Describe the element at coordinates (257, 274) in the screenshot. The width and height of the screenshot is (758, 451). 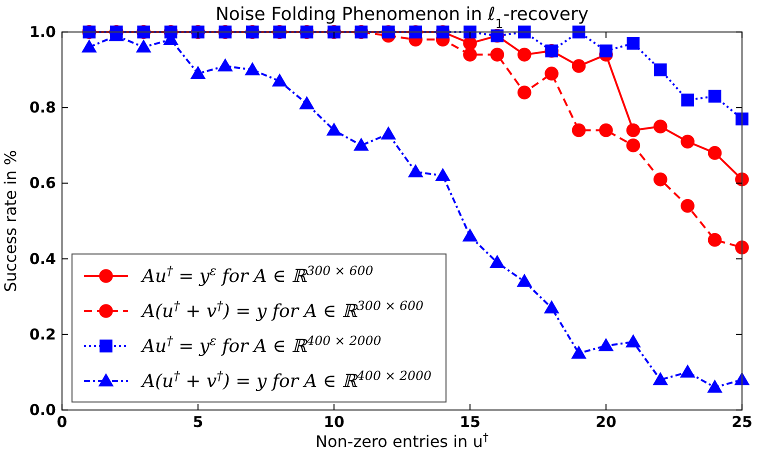
I see `legend-label: Au$^{†}$ = y$^{ε}$ for A ∈ ℝ$^{300 × 600}$` at that location.